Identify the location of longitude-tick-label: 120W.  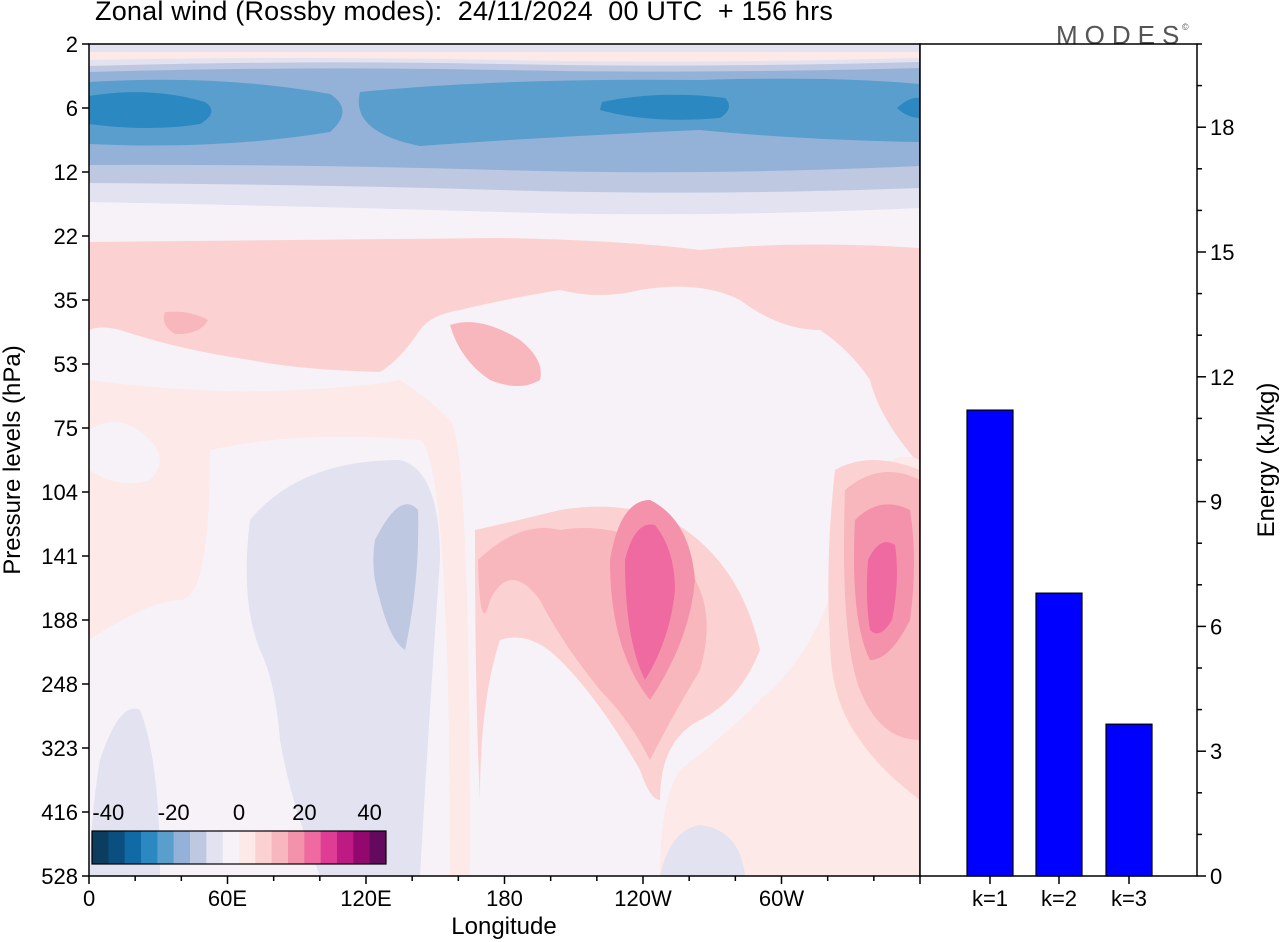
(643, 898).